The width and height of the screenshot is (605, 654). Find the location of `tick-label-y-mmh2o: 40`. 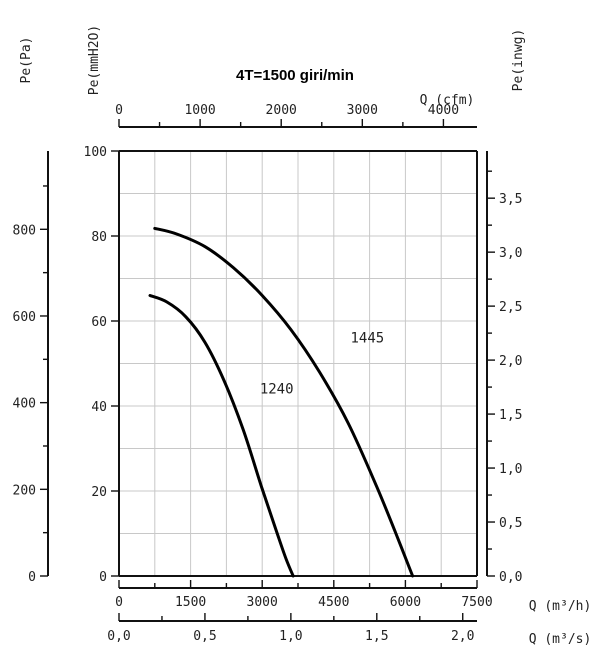

tick-label-y-mmh2o: 40 is located at coordinates (99, 407).